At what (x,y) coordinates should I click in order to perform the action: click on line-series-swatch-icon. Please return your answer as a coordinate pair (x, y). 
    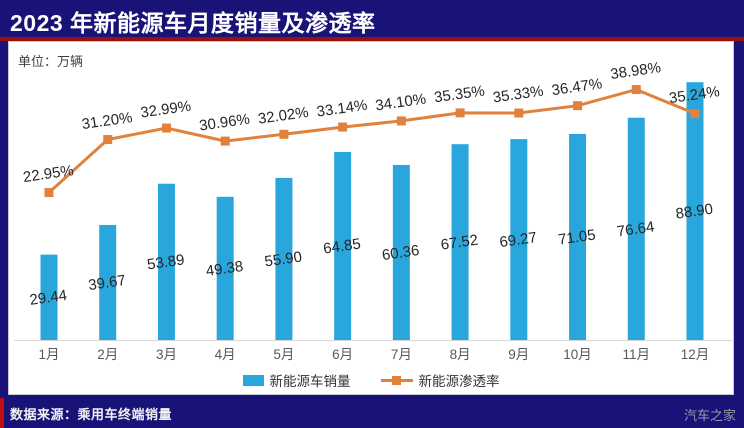
    Looking at the image, I should click on (396, 380).